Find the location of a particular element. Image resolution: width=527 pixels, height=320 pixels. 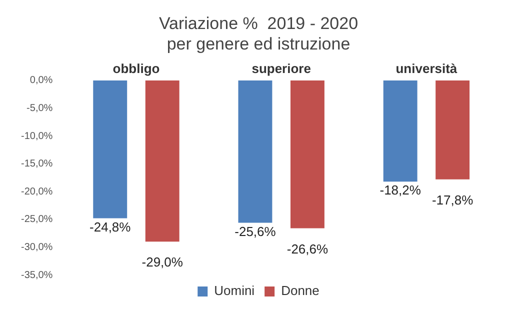

data-label: -29,0% is located at coordinates (163, 262).